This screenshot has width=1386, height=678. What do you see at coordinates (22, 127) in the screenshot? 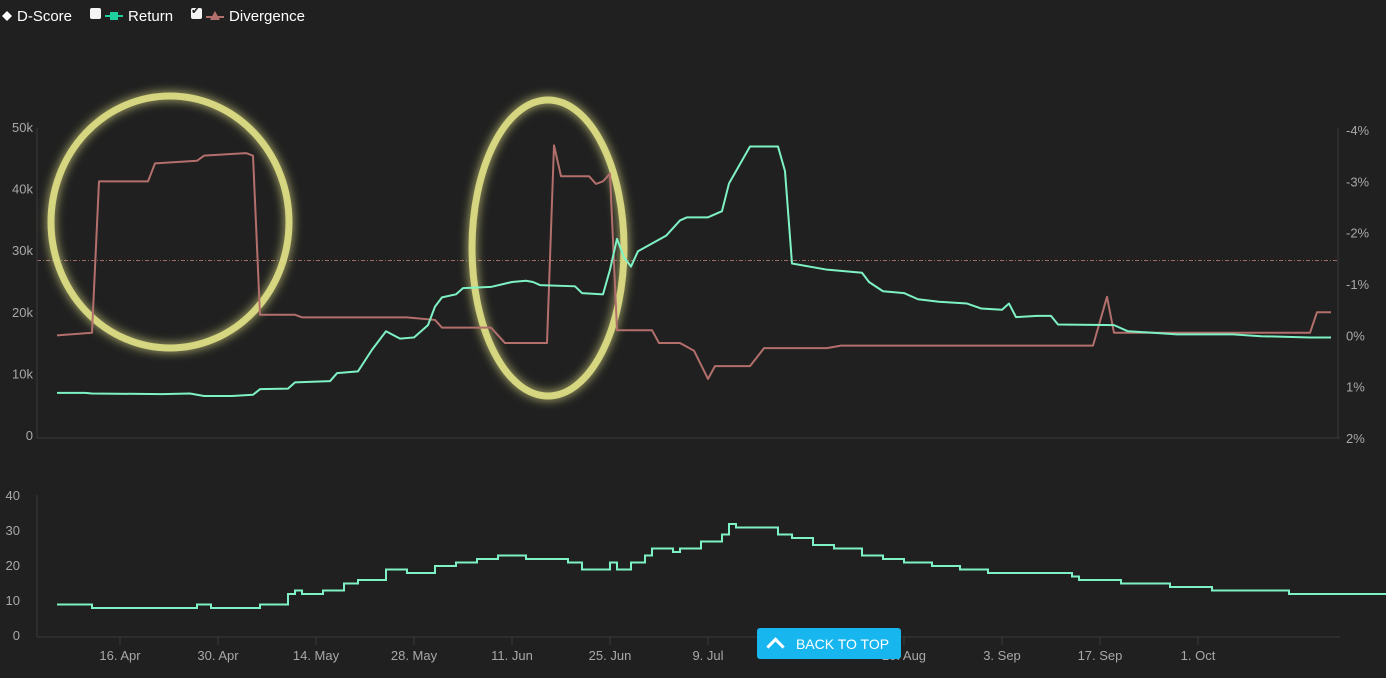
I see `top-left-tick-label: 50k` at bounding box center [22, 127].